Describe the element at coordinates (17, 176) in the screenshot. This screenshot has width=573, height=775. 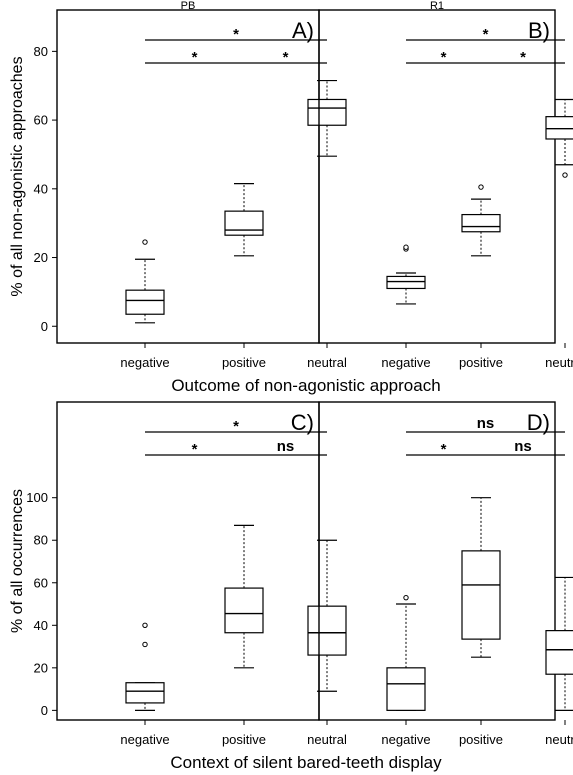
I see `y-axis-label: % of all non-agonistic approaches` at that location.